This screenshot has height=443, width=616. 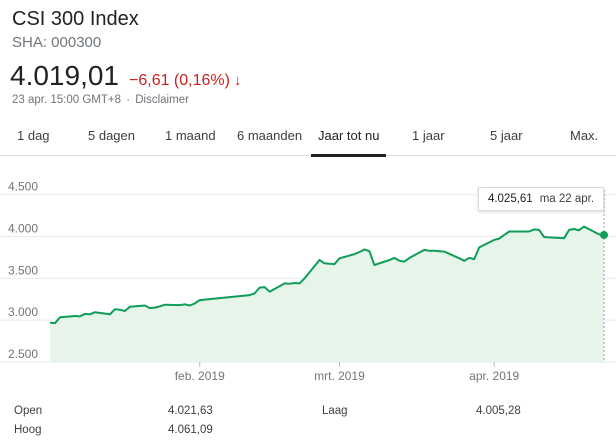 I want to click on tab-6-months: 6 maanden, so click(x=270, y=135).